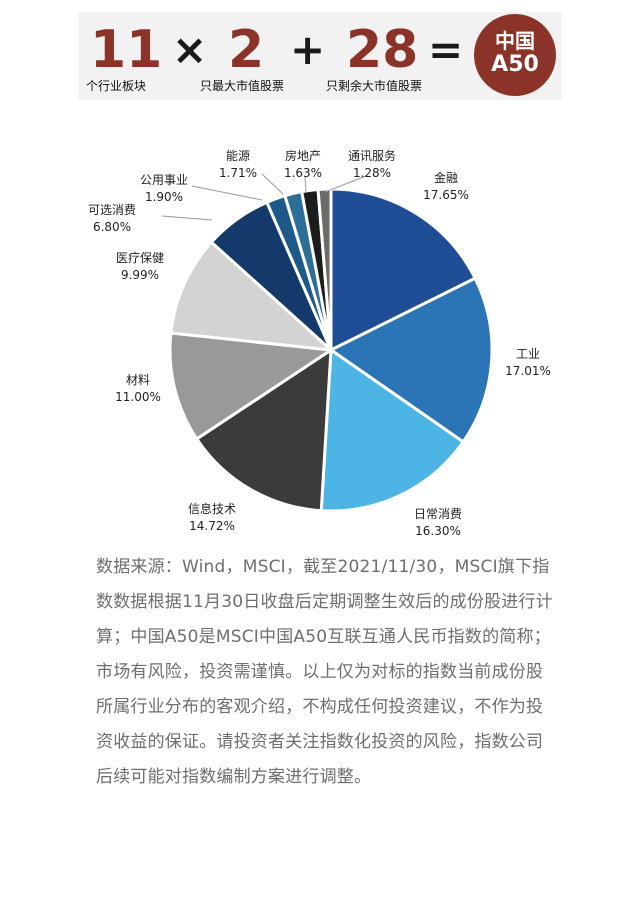 The width and height of the screenshot is (640, 915). I want to click on slice-percent-label: 11.00%, so click(138, 397).